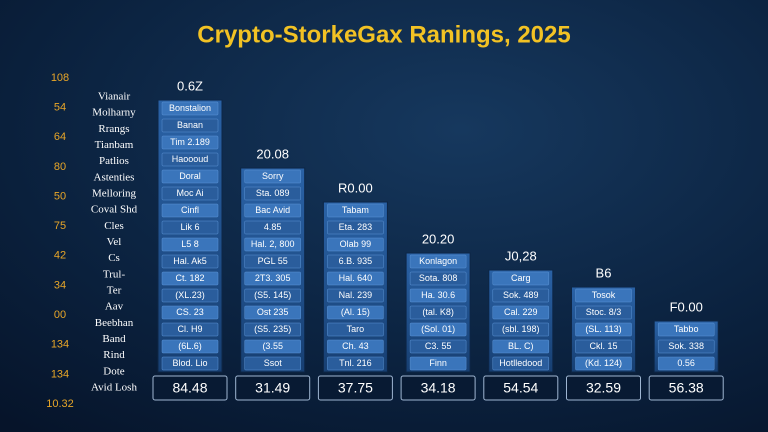 The image size is (768, 432). What do you see at coordinates (60, 285) in the screenshot?
I see `left-number: 34` at bounding box center [60, 285].